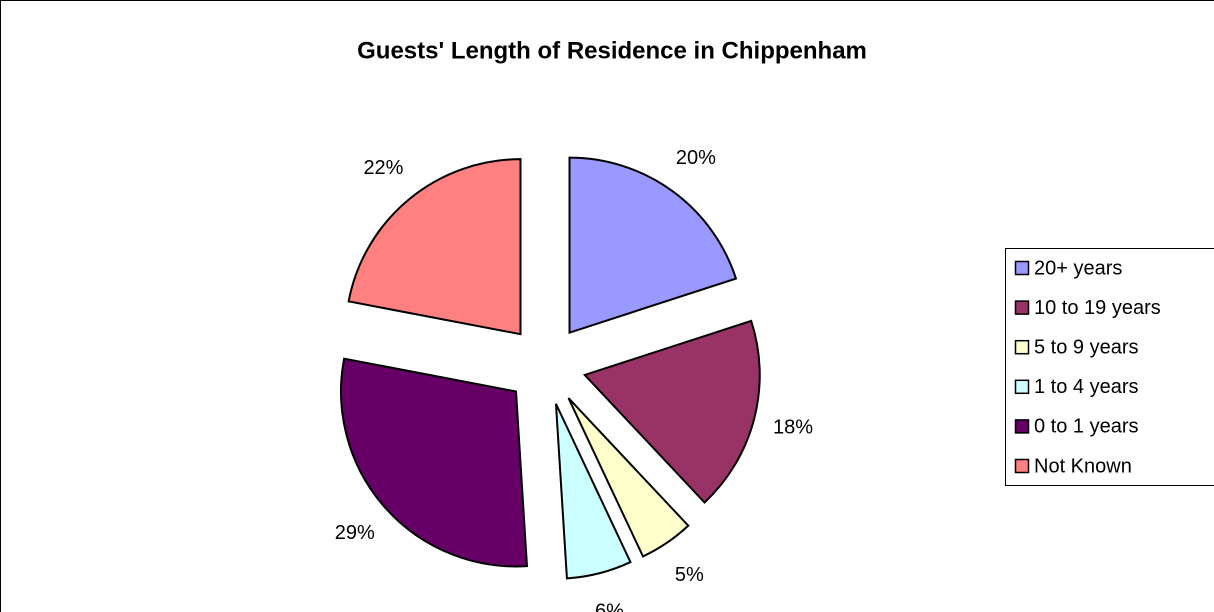 The width and height of the screenshot is (1214, 612). I want to click on data-label: 18%, so click(793, 428).